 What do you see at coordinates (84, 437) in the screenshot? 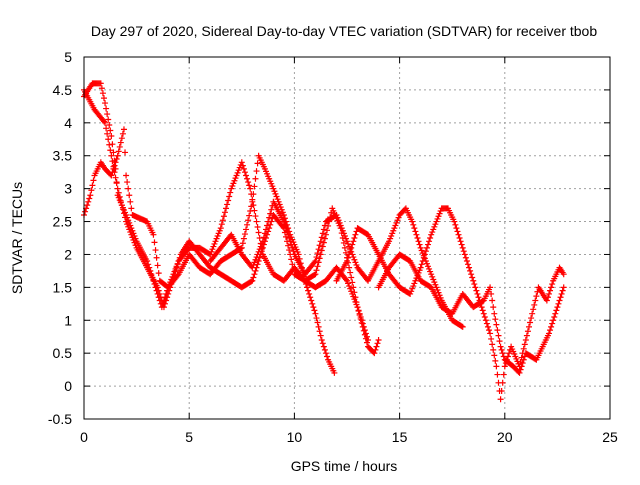
I see `x-tick-label: 0` at bounding box center [84, 437].